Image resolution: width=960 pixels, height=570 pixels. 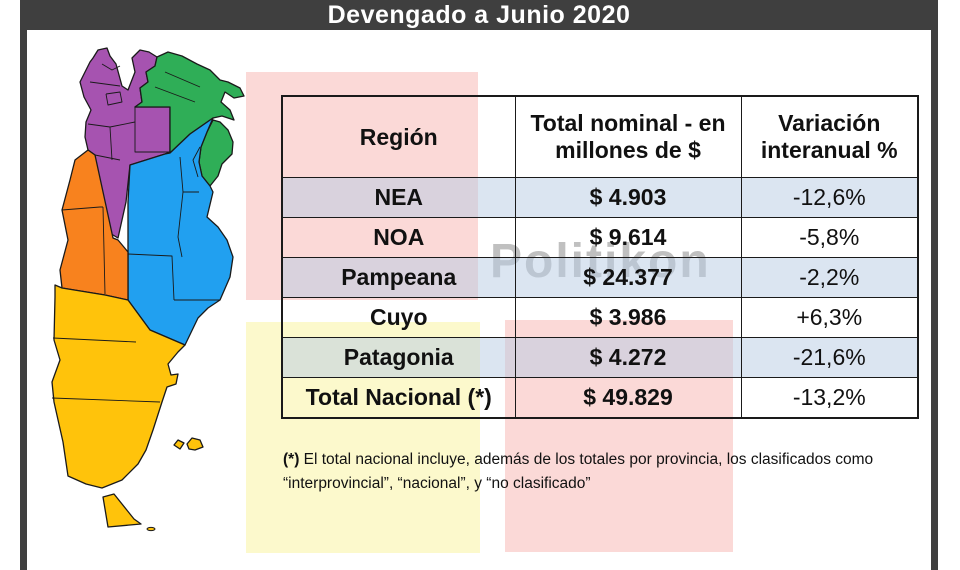 What do you see at coordinates (83, 250) in the screenshot?
I see `map-province-borders-cuyo` at bounding box center [83, 250].